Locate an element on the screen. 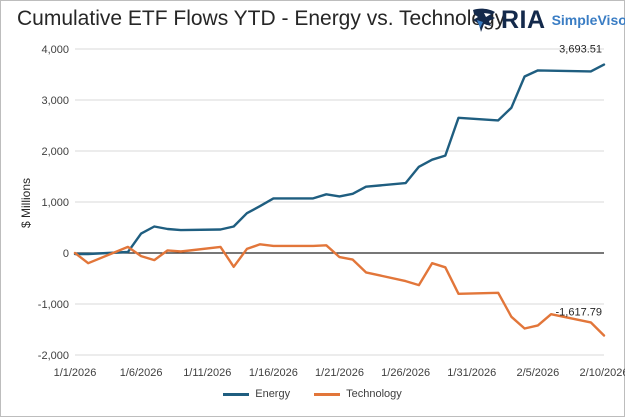 The image size is (625, 417). x-tick-label: 1/31/2026 is located at coordinates (471, 373).